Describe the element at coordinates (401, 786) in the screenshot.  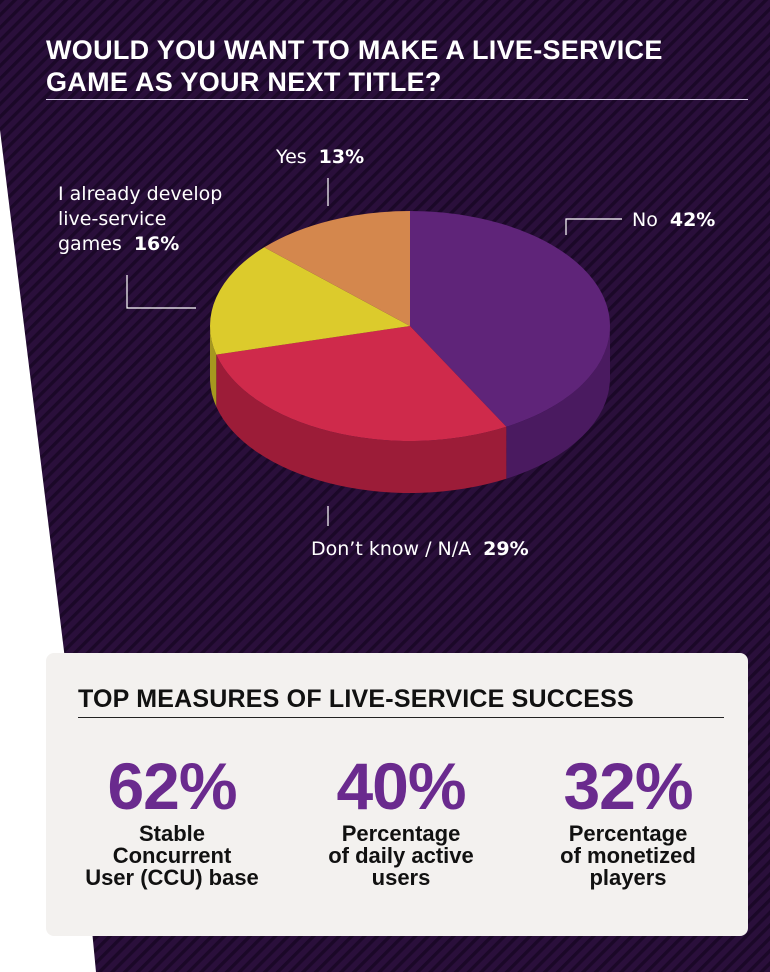
I see `stat-value: 40%` at that location.